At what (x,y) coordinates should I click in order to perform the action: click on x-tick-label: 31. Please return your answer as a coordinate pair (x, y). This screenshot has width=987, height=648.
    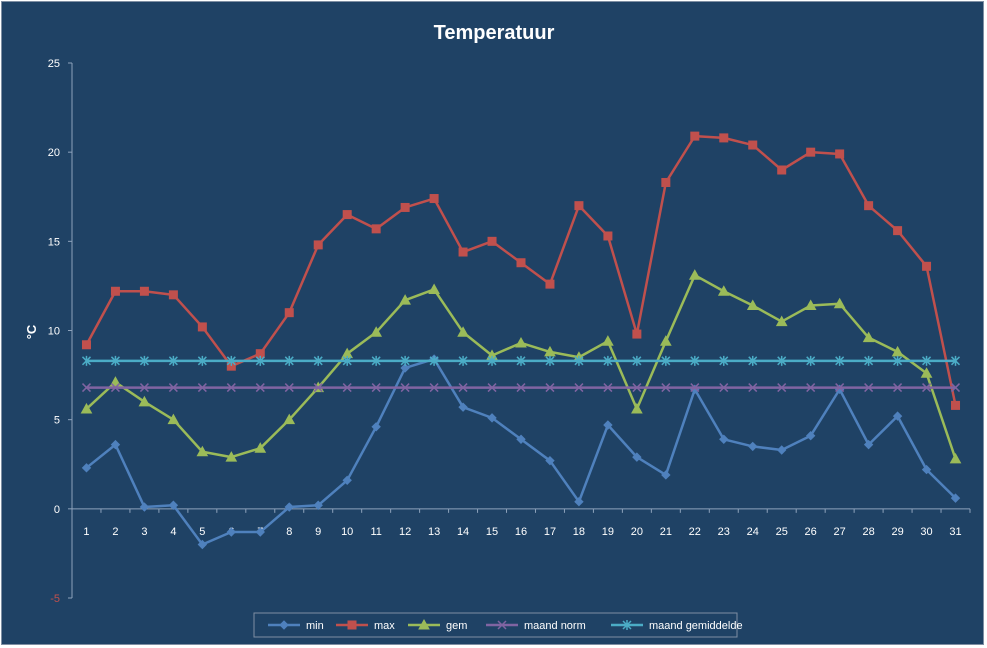
    Looking at the image, I should click on (955, 532).